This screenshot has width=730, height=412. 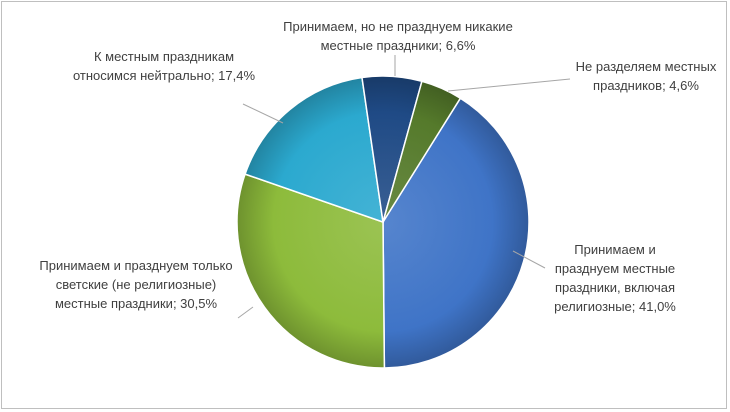 What do you see at coordinates (314, 150) in the screenshot?
I see `slice-neutral` at bounding box center [314, 150].